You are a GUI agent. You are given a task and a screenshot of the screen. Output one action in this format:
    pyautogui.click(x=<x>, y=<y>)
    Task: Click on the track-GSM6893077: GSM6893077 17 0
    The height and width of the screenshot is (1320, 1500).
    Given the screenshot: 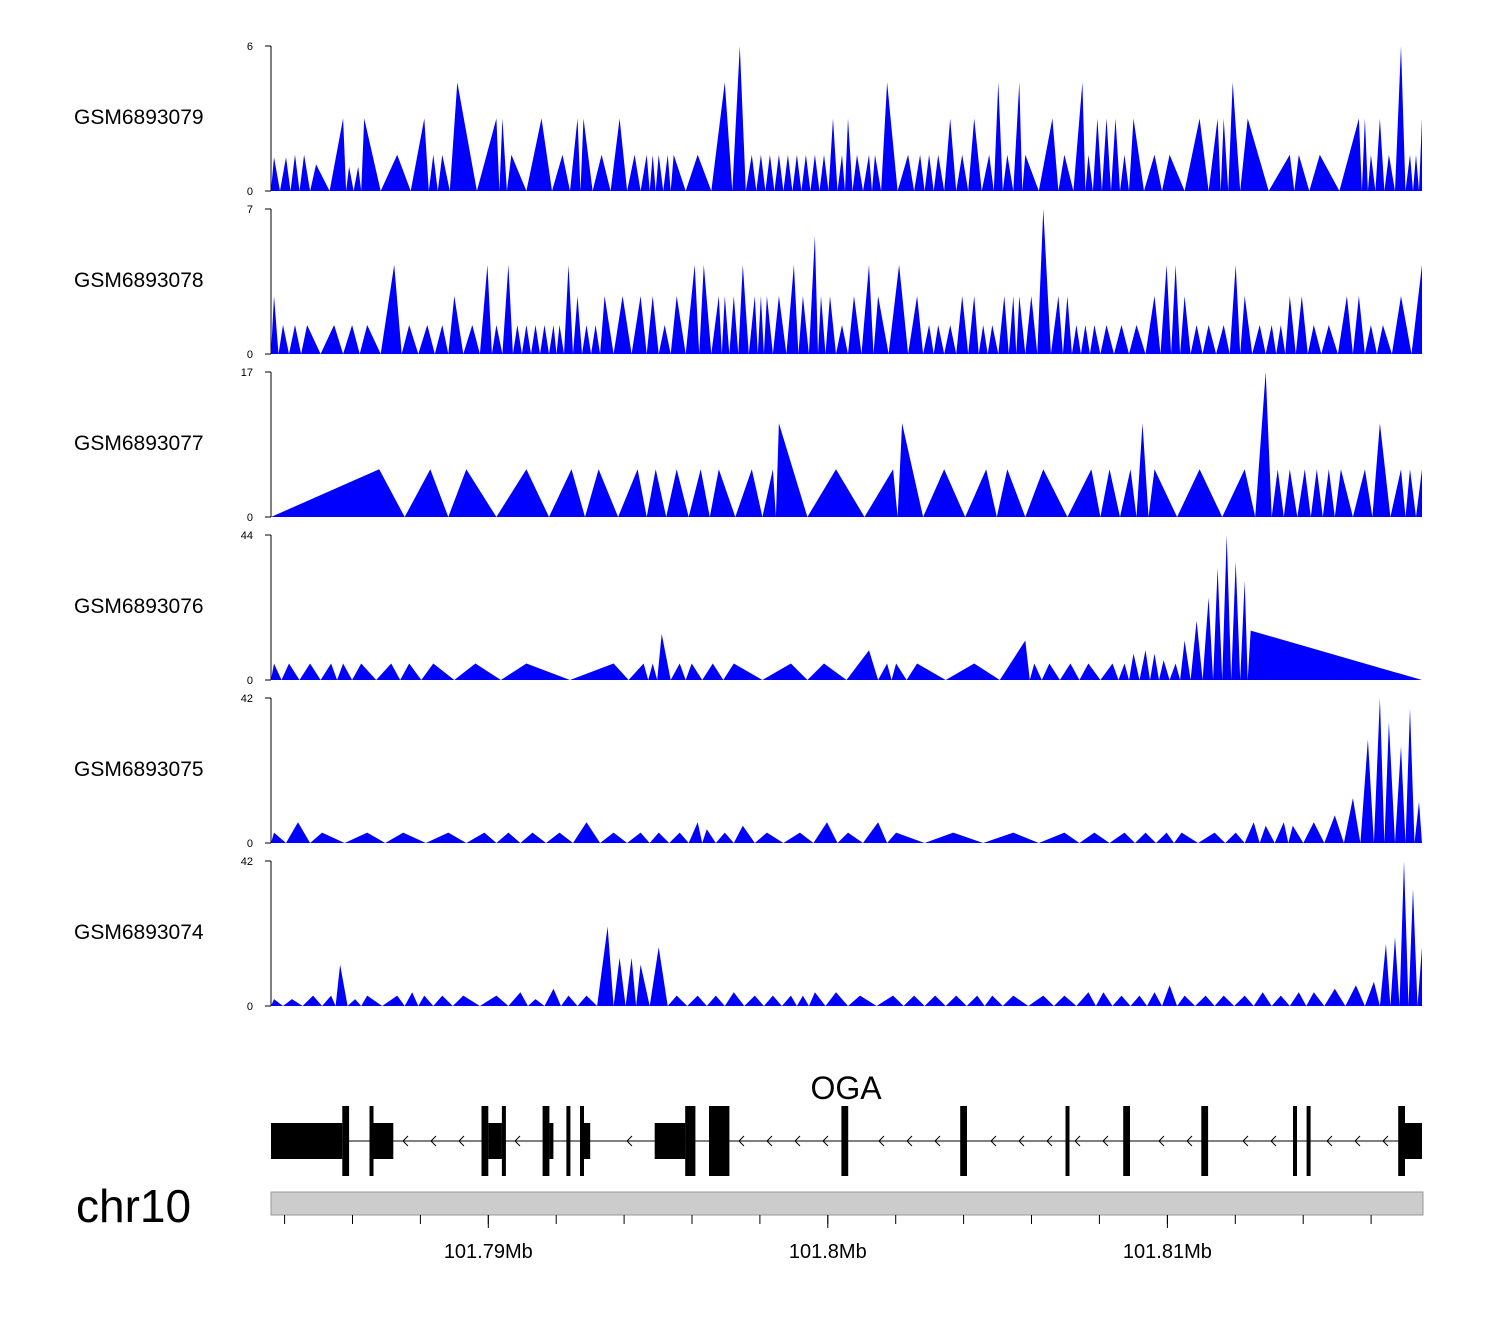 What is the action you would take?
    pyautogui.click(x=748, y=445)
    